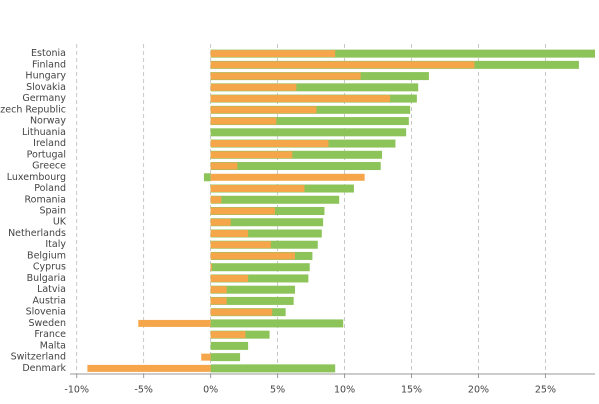  What do you see at coordinates (49, 267) in the screenshot?
I see `y-tick-label: Cyprus` at bounding box center [49, 267].